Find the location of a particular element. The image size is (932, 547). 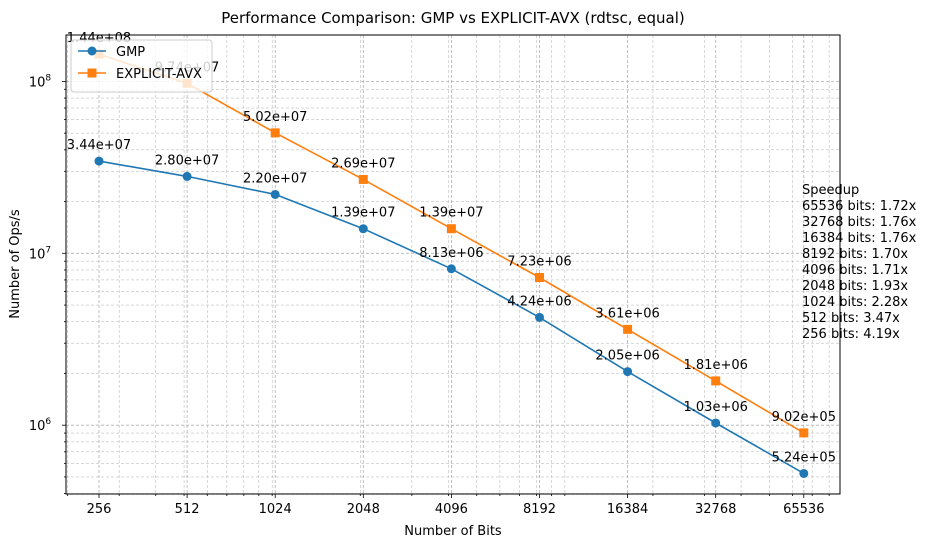

x-tick-label: 65536 is located at coordinates (803, 509).